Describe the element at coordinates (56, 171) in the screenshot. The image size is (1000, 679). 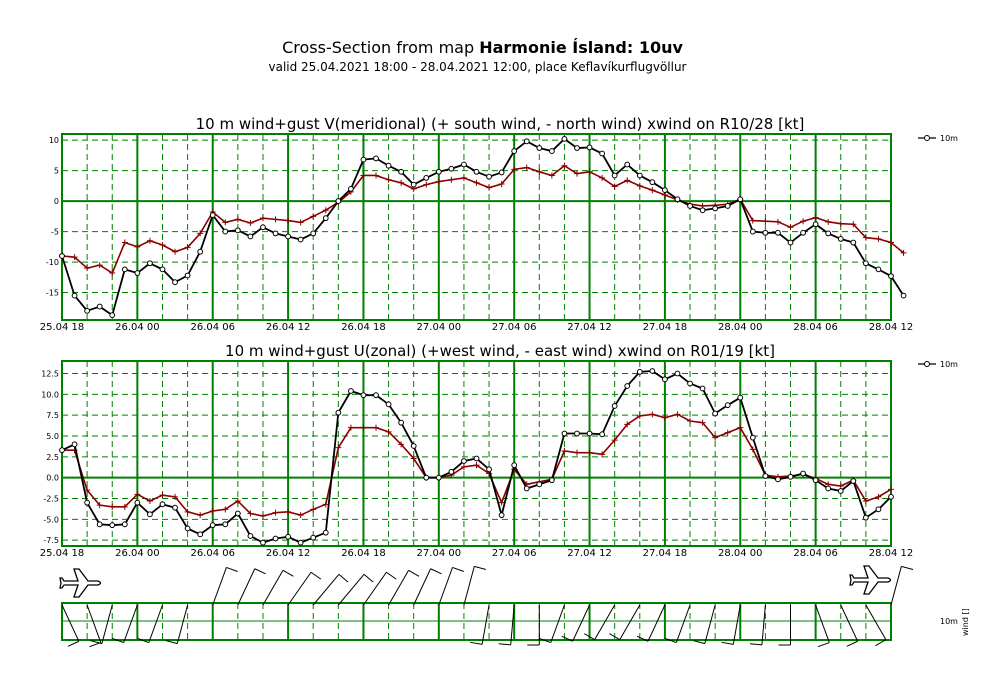
I see `y-tick-label: 5` at that location.